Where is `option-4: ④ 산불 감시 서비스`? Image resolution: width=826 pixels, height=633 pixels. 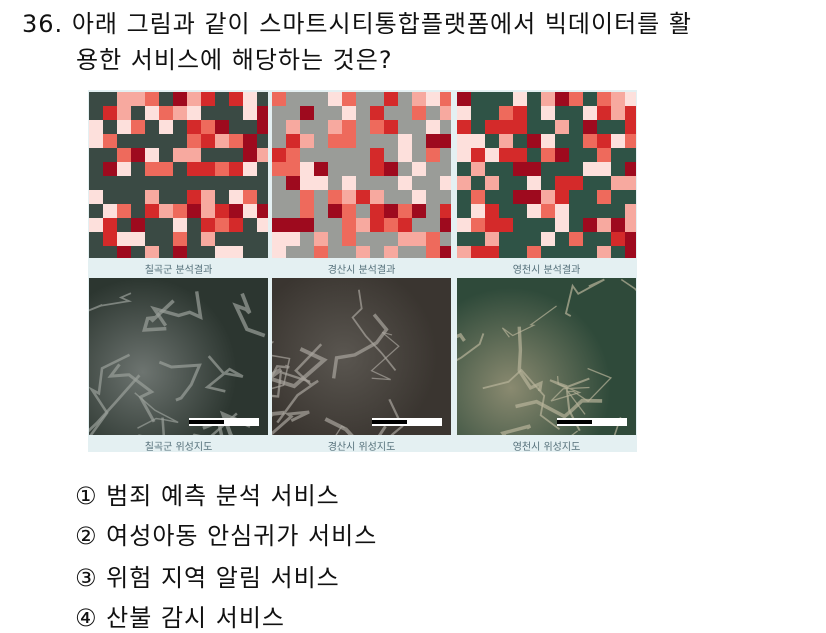
option-4: ④ 산불 감시 서비스 is located at coordinates (180, 615).